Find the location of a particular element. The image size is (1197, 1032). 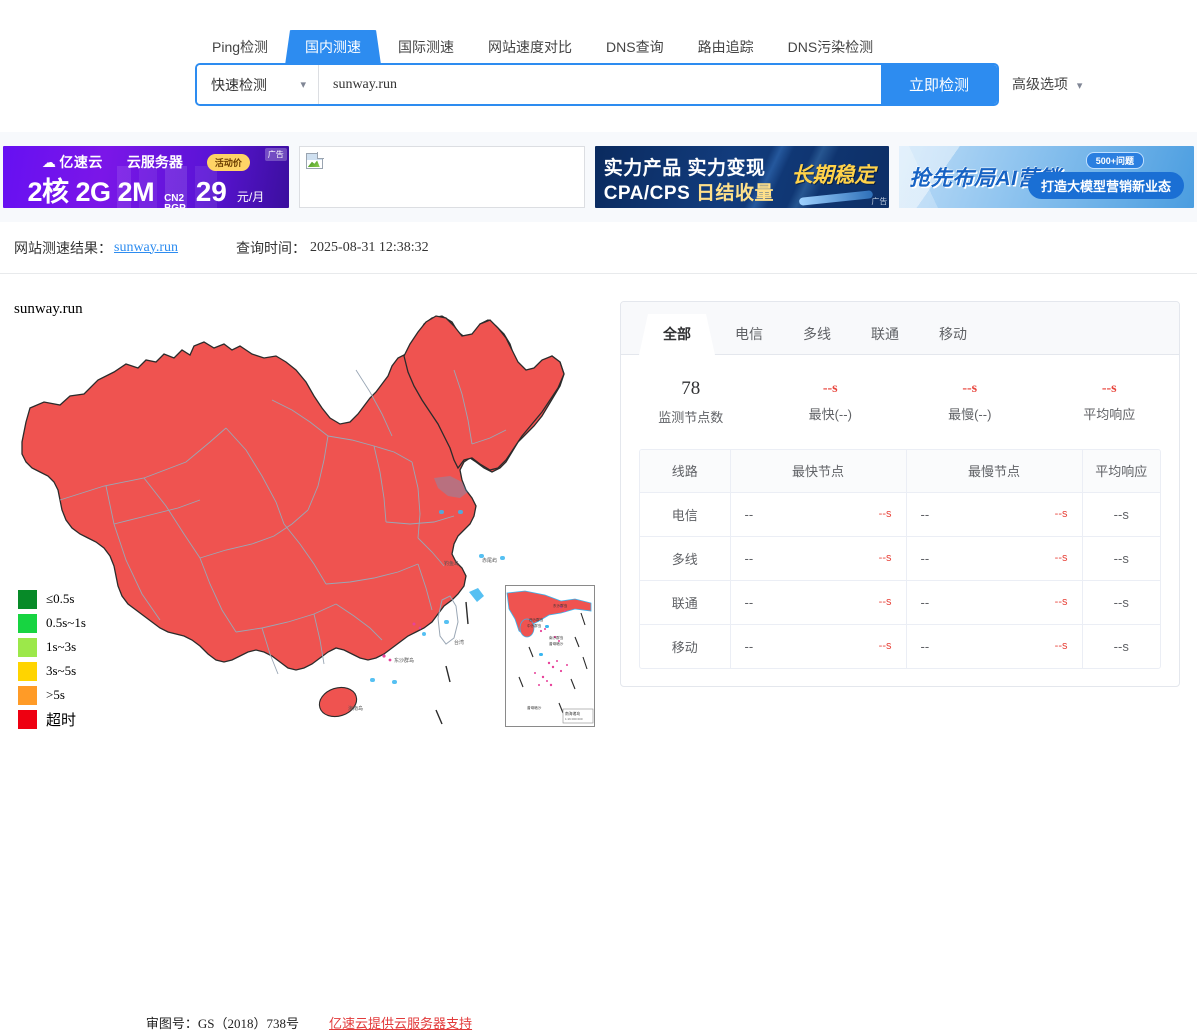

detection-mode-select: 快速检测 ▾ is located at coordinates (258, 84).